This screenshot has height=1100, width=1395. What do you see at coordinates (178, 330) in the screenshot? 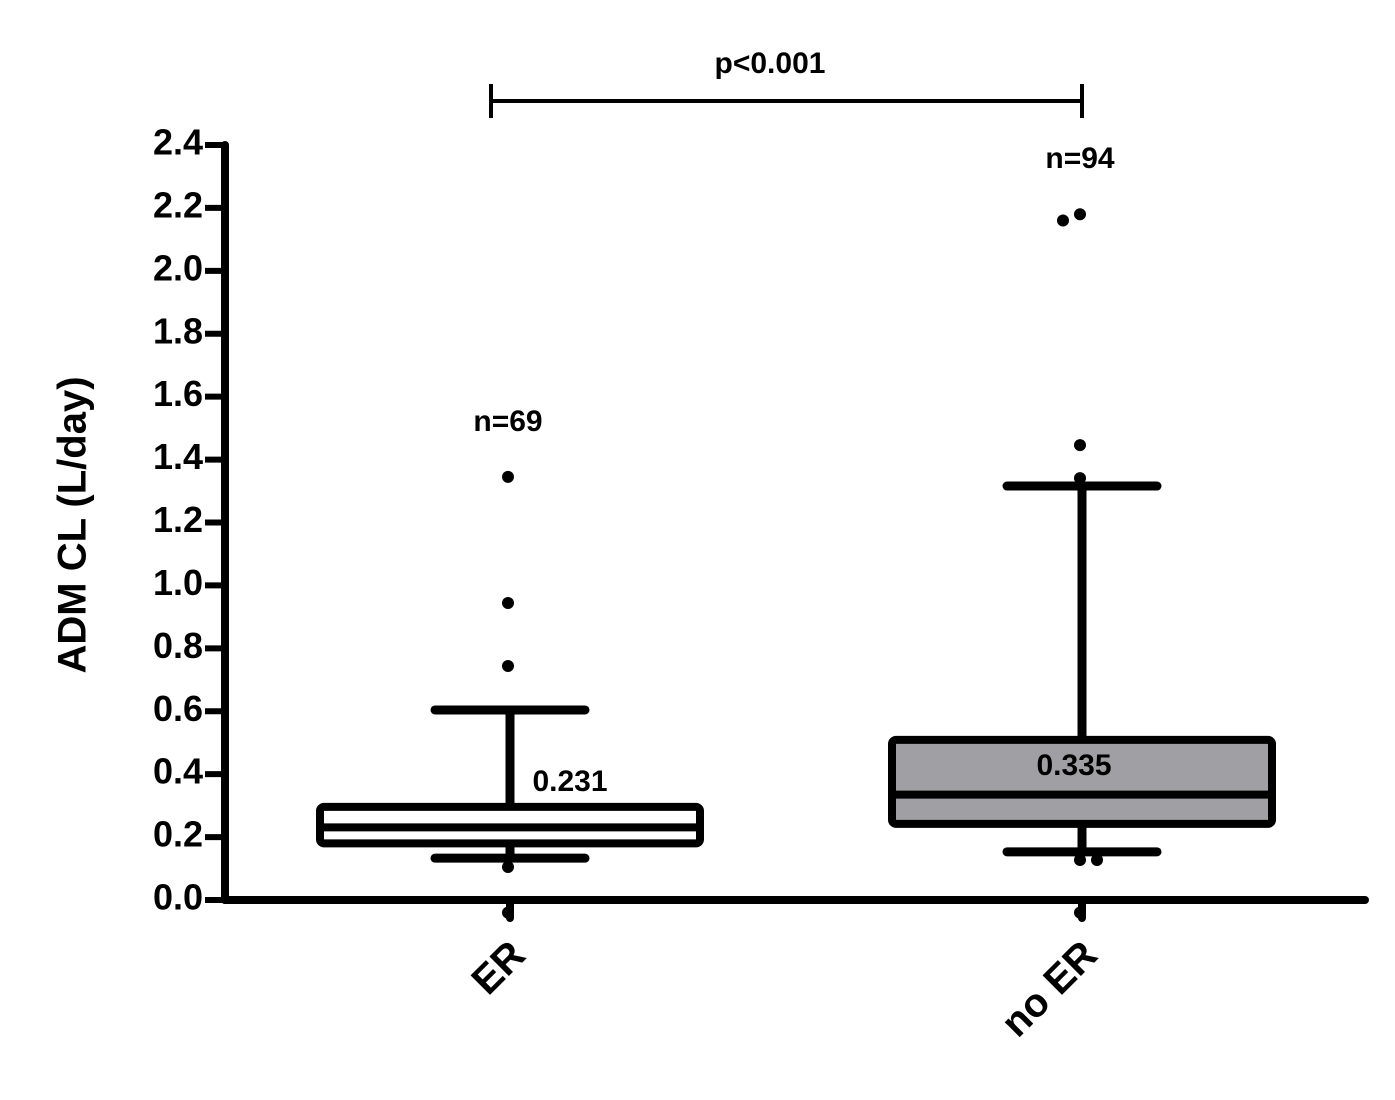
I see `y-tick-label: 1.8` at bounding box center [178, 330].